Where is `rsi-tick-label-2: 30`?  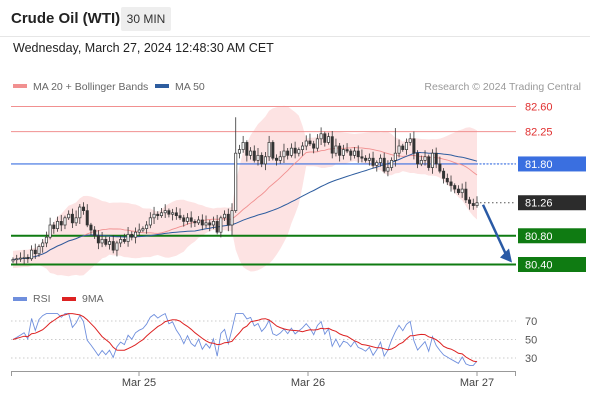
rsi-tick-label-2: 30 is located at coordinates (531, 359).